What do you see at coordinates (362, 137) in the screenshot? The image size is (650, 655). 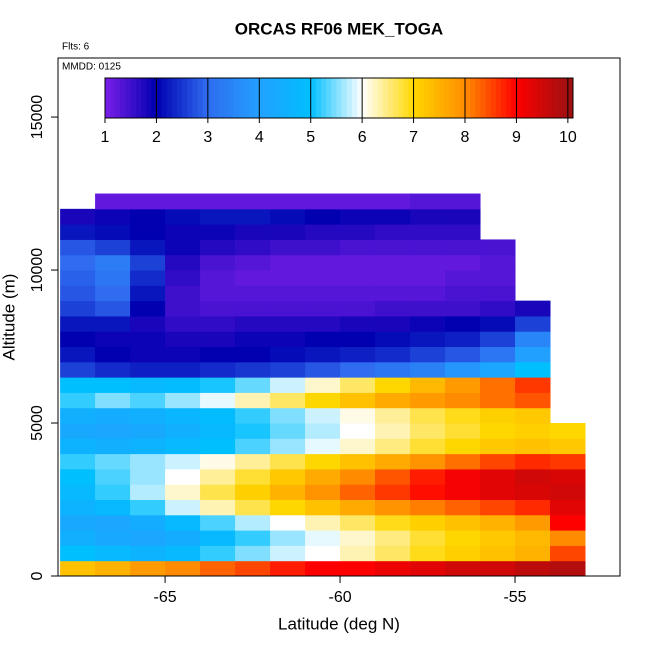 I see `colorbar-tick-label: 6` at bounding box center [362, 137].